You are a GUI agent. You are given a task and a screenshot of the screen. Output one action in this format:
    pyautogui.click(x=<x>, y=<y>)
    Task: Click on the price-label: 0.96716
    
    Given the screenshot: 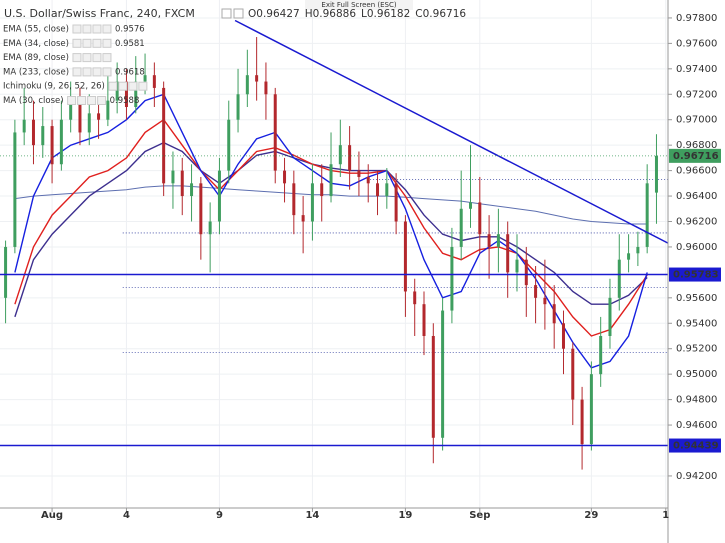 What is the action you would take?
    pyautogui.click(x=696, y=156)
    